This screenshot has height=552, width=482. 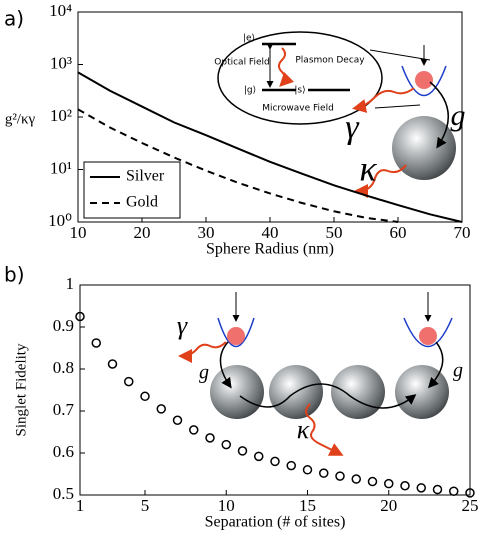 What do you see at coordinates (462, 232) in the screenshot?
I see `x-tick-label: 70` at bounding box center [462, 232].